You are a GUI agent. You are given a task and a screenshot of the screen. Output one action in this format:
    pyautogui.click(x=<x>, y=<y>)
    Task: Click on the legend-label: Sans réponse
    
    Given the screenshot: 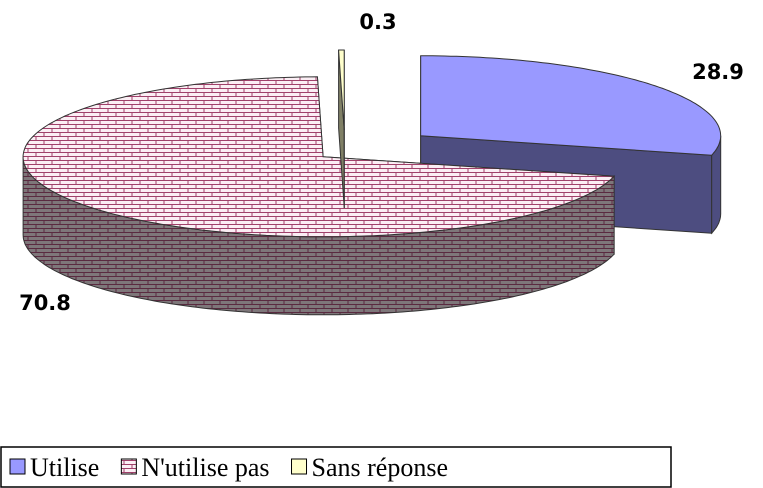 What is the action you would take?
    pyautogui.click(x=380, y=467)
    